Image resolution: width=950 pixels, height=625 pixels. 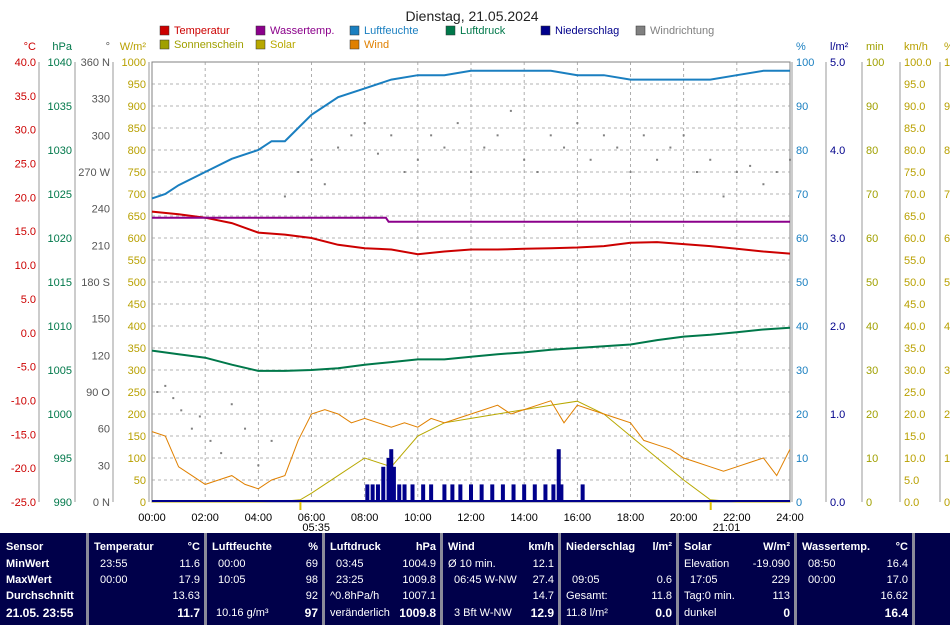 What do you see at coordinates (137, 217) in the screenshot?
I see `axis-tick-label: 650` at bounding box center [137, 217].